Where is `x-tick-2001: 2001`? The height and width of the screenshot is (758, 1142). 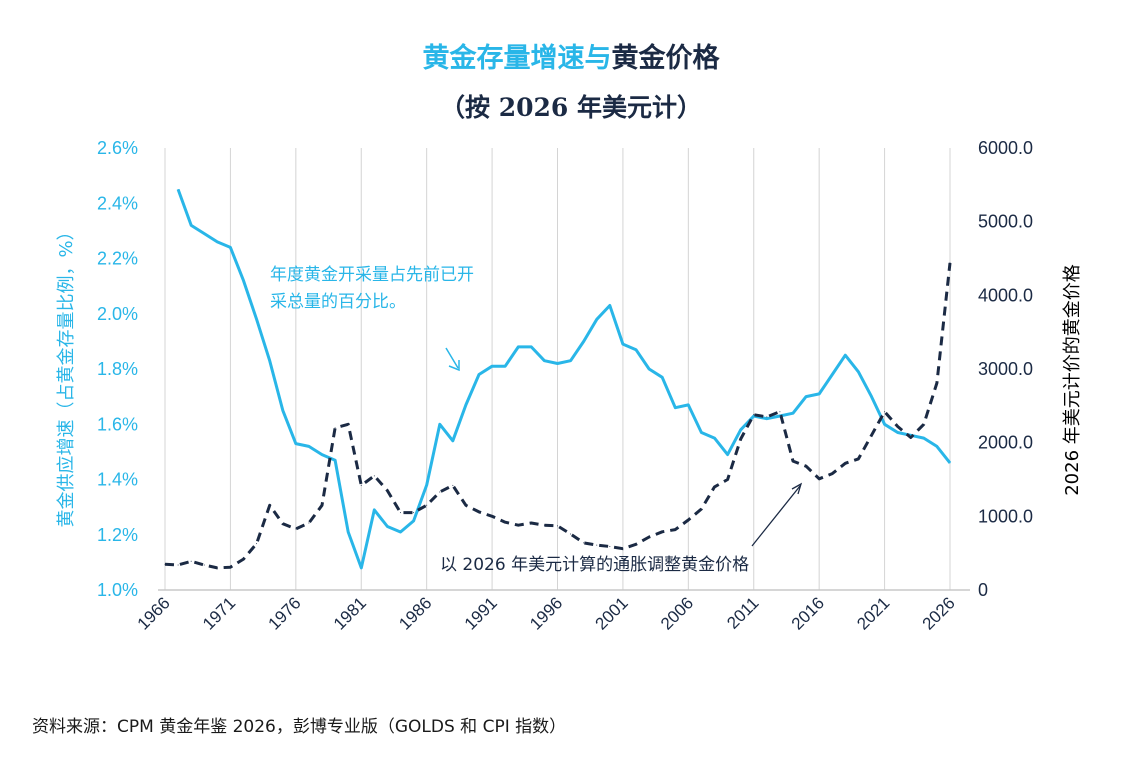
x-tick-2001: 2001 is located at coordinates (612, 613).